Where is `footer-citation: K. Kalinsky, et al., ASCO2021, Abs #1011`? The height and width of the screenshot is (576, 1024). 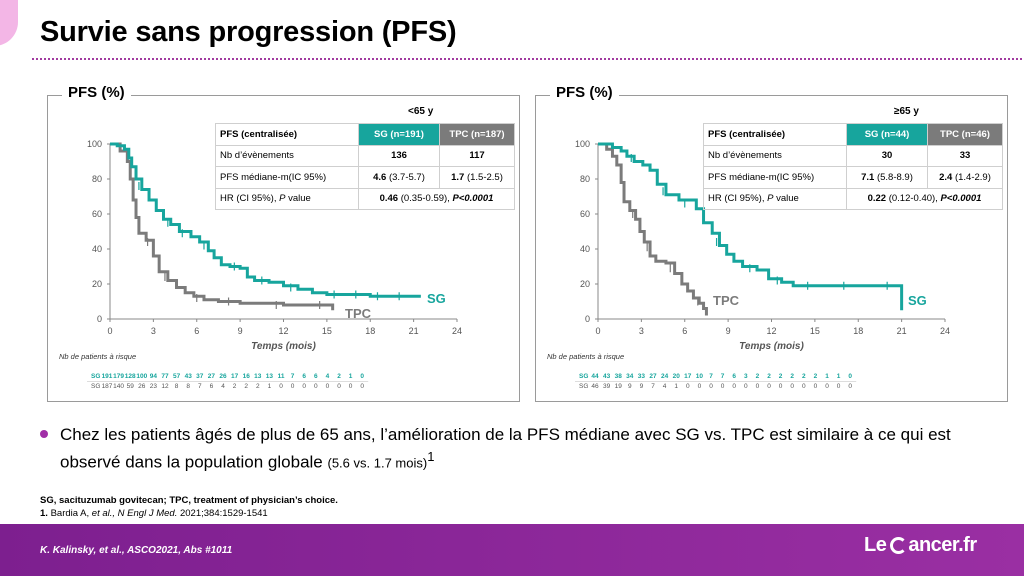
footer-citation: K. Kalinsky, et al., ASCO2021, Abs #1011 is located at coordinates (136, 550).